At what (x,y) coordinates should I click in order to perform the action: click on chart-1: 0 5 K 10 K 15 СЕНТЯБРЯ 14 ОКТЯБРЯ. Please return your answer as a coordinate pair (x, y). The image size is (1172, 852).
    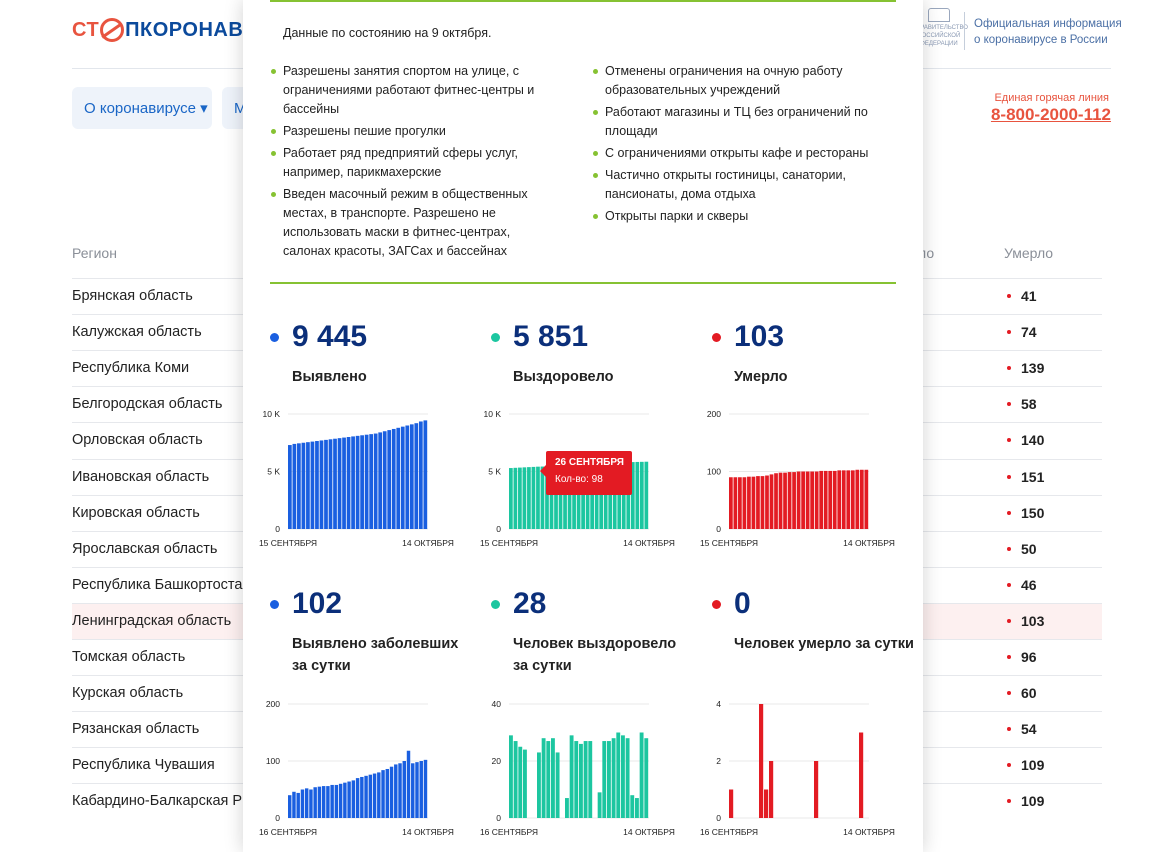
    Looking at the image, I should click on (577, 478).